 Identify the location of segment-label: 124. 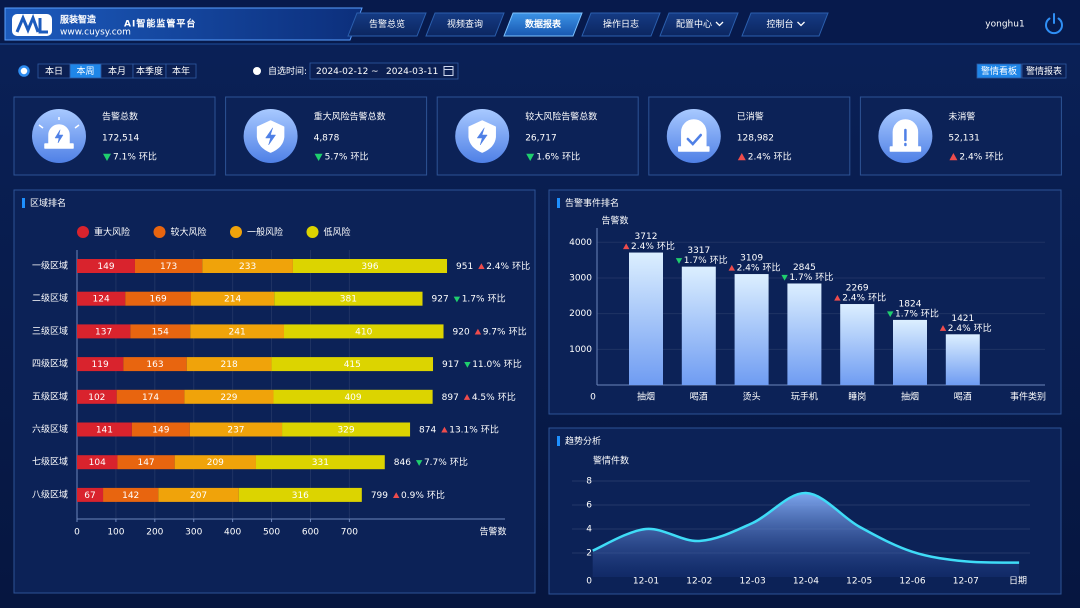
(101, 300).